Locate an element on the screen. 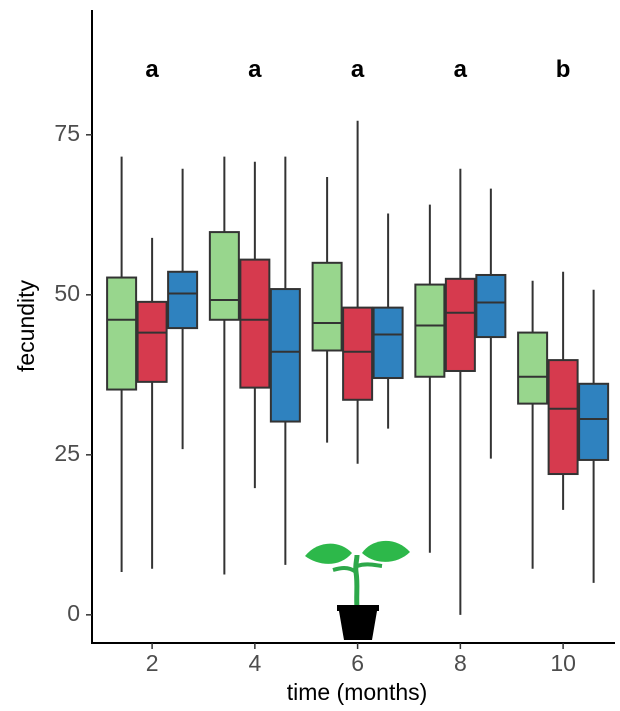 The height and width of the screenshot is (711, 620). x-tick-label: 4 is located at coordinates (254, 663).